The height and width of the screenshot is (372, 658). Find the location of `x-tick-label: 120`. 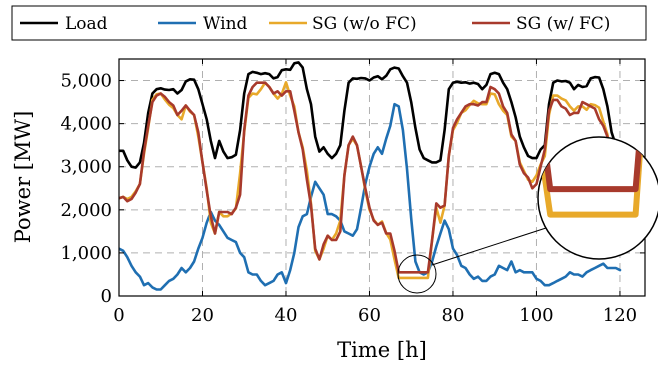

x-tick-label: 120 is located at coordinates (620, 315).